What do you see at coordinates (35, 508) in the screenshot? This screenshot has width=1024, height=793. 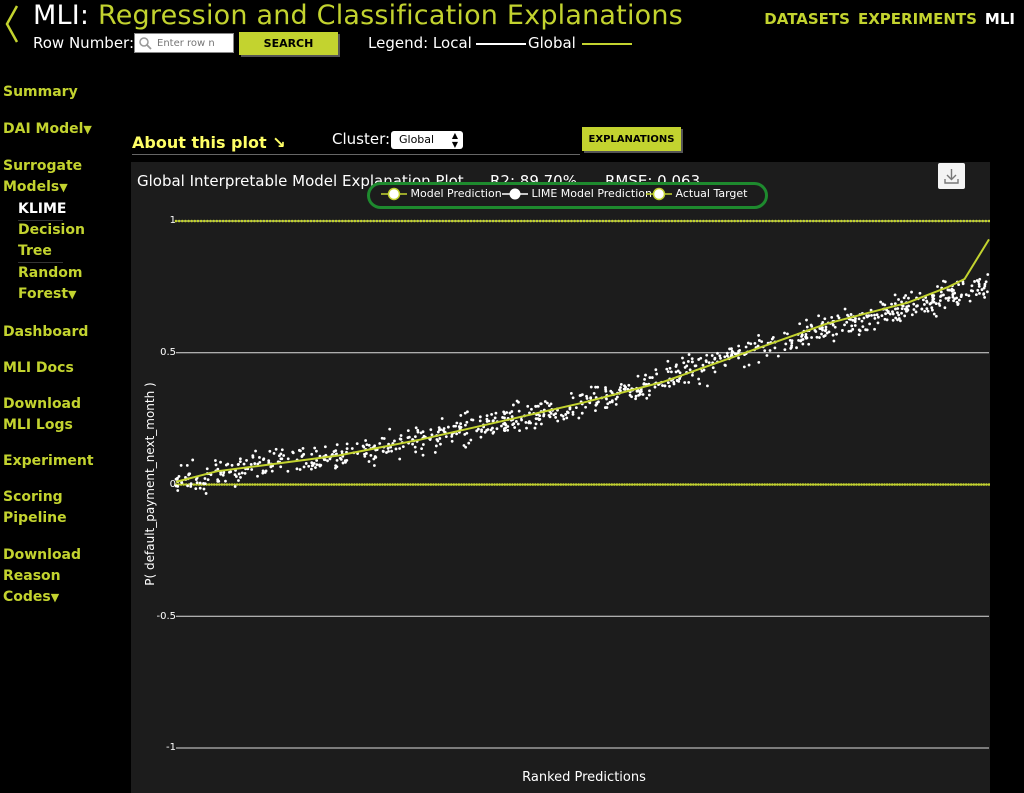 I see `sidebar-item-scoring-pipeline: Scoring Pipeline` at bounding box center [35, 508].